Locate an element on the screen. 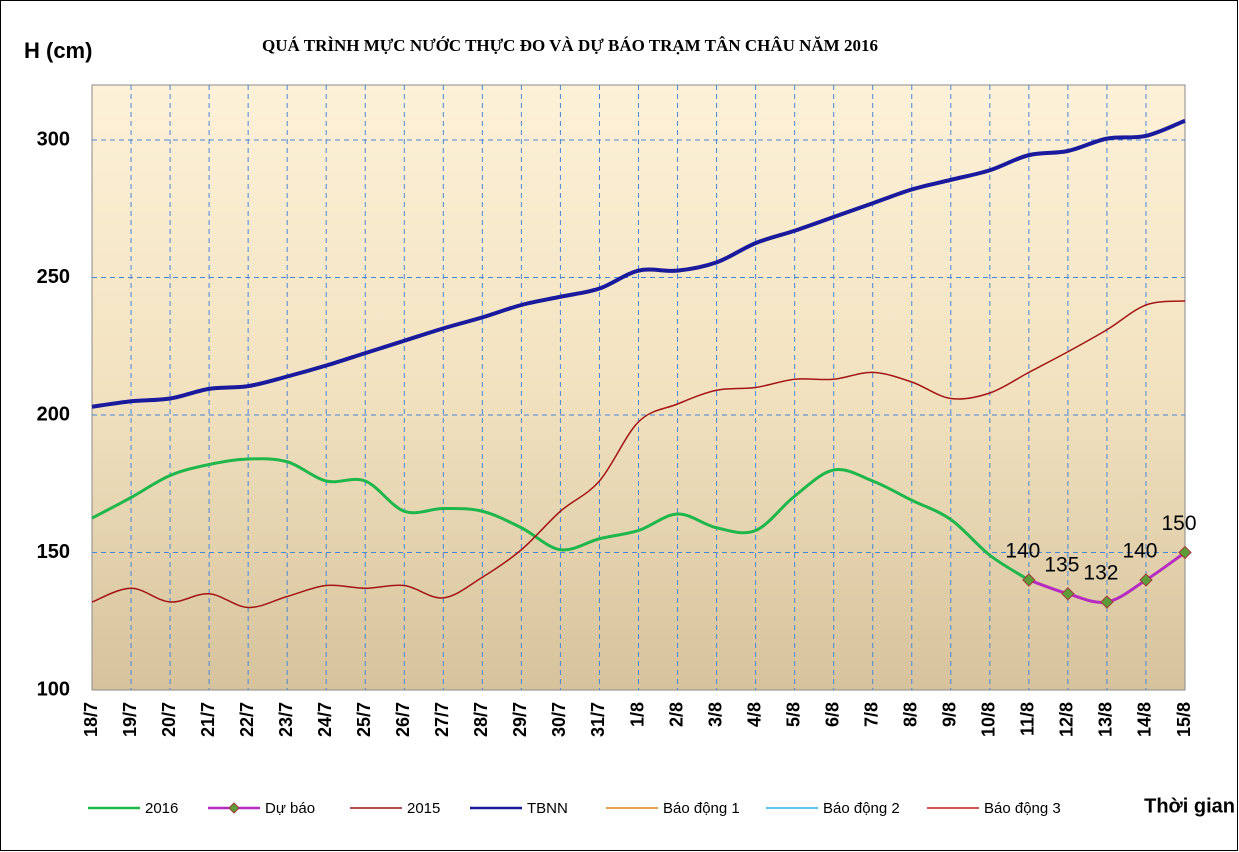 The width and height of the screenshot is (1239, 852). data-label: 132 is located at coordinates (1100, 573).